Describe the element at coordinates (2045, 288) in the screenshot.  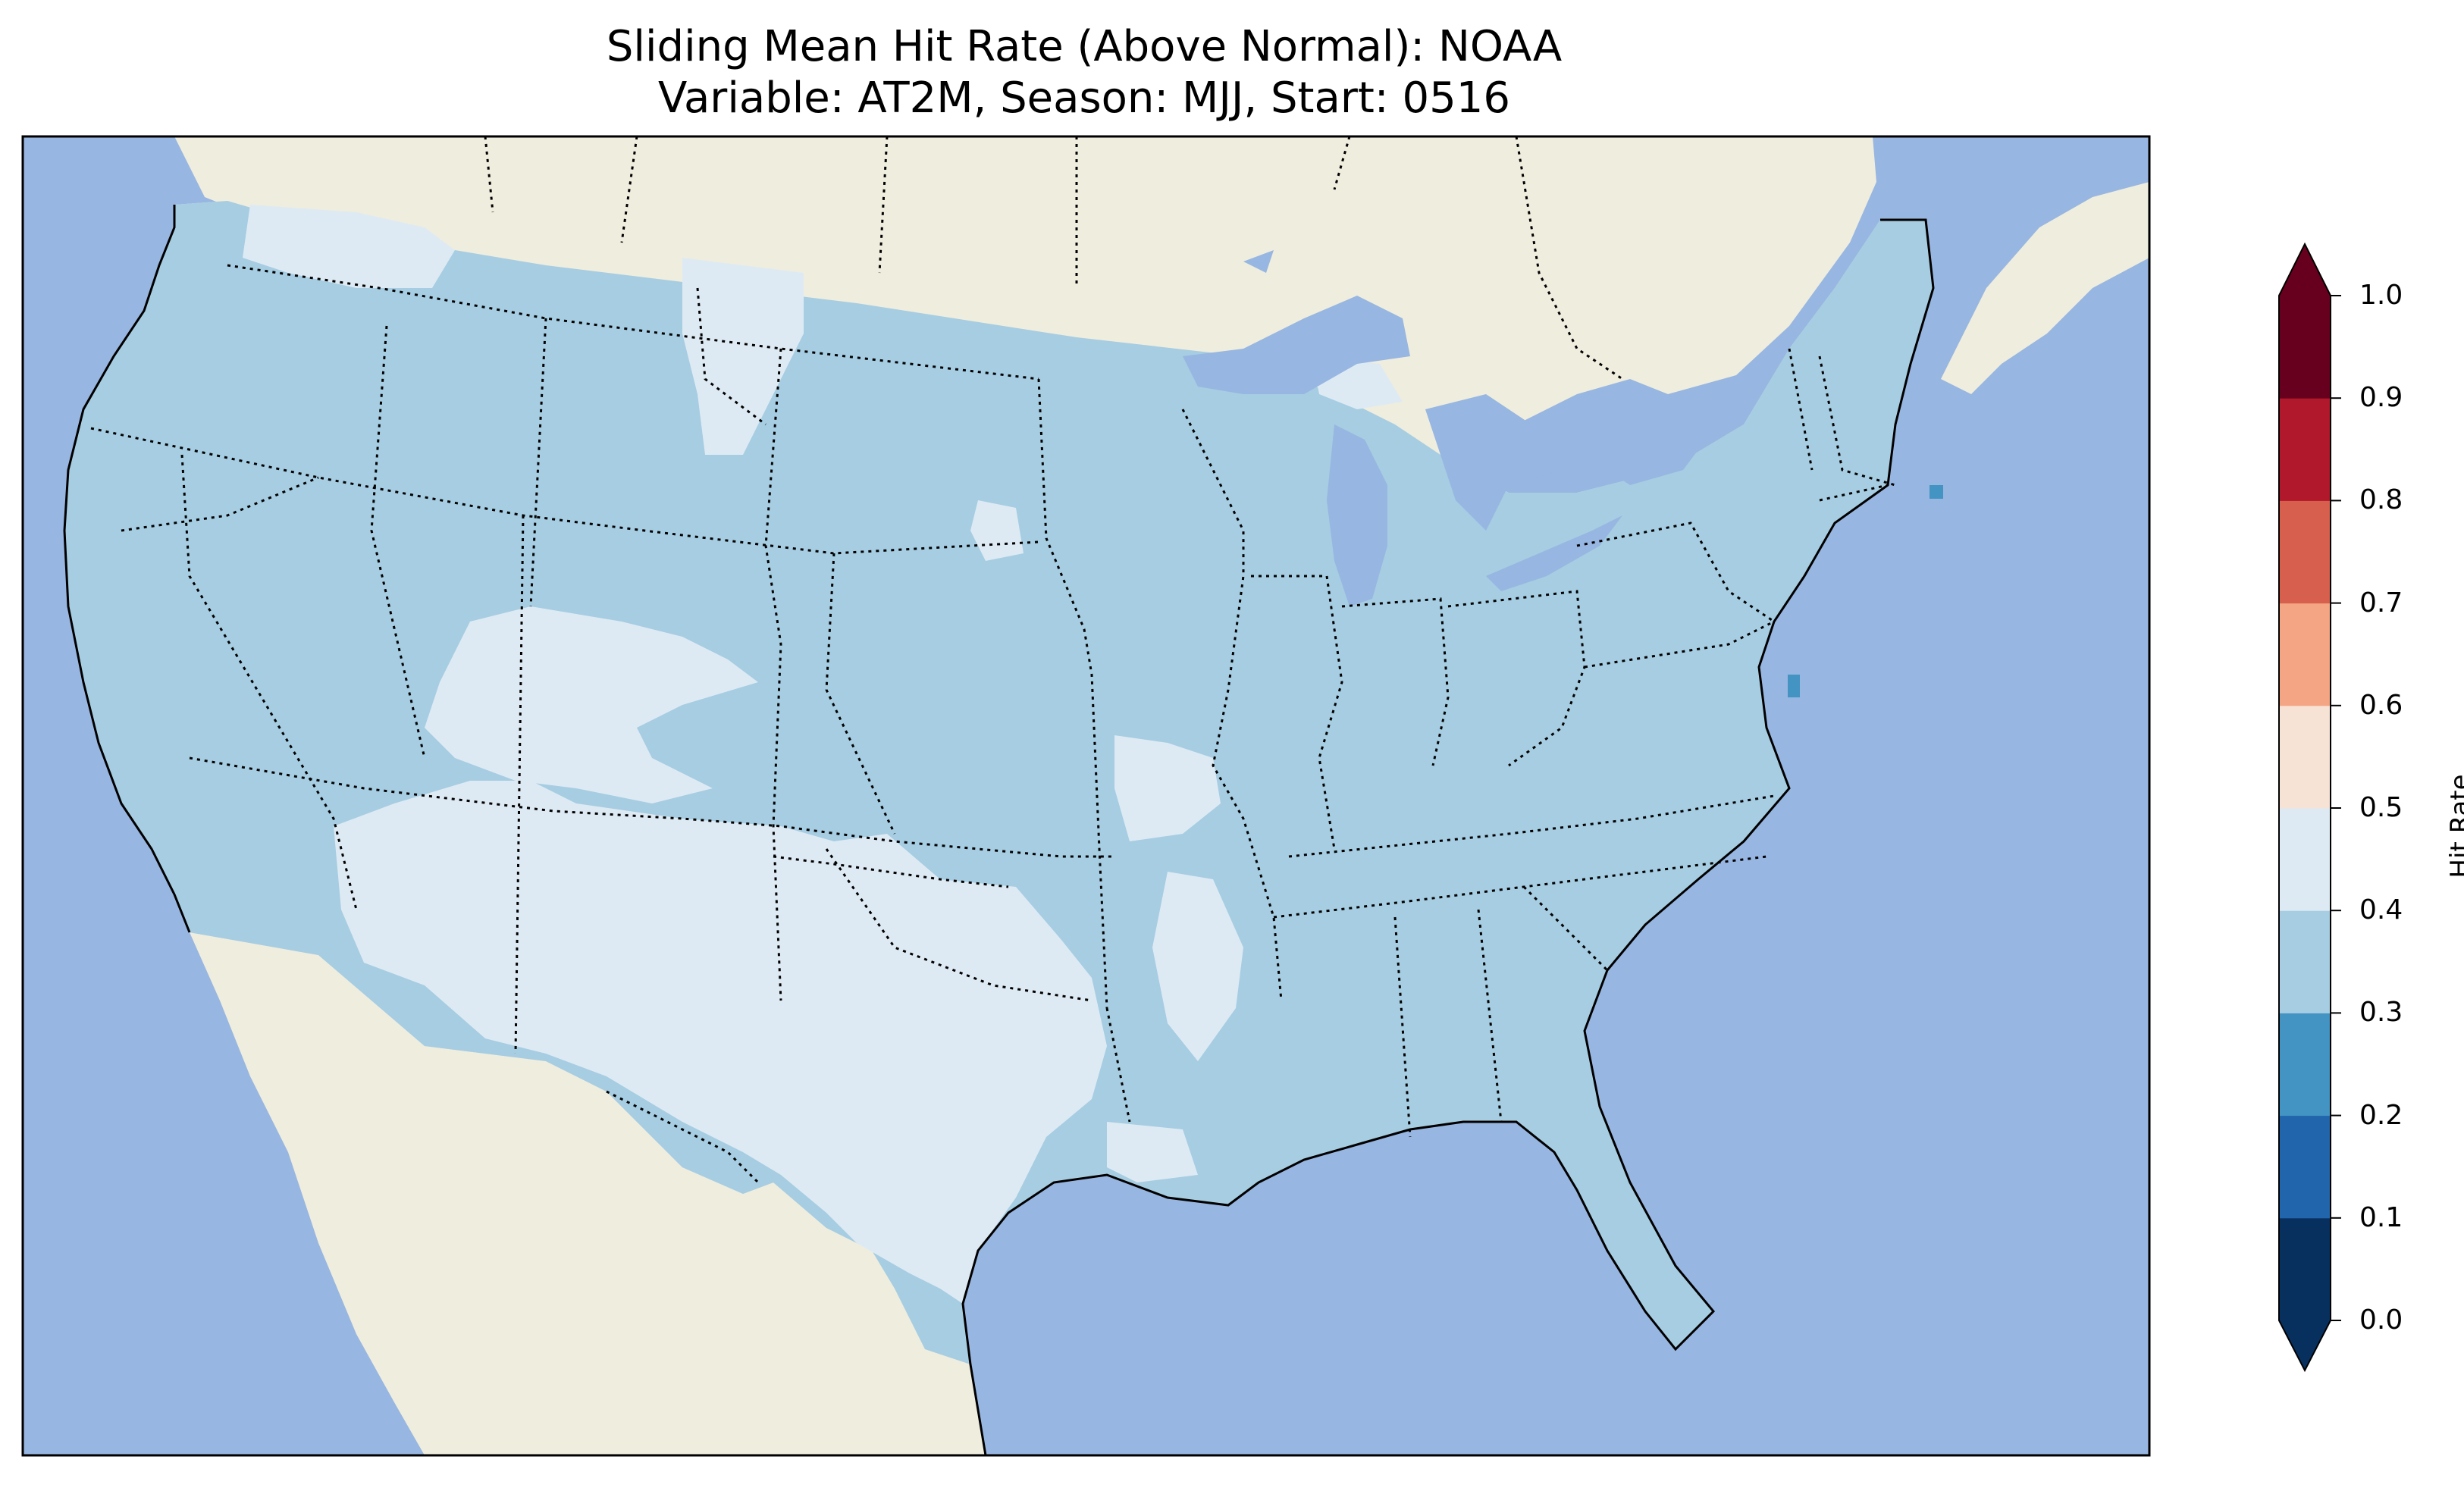
I see `maritime-provinces` at that location.